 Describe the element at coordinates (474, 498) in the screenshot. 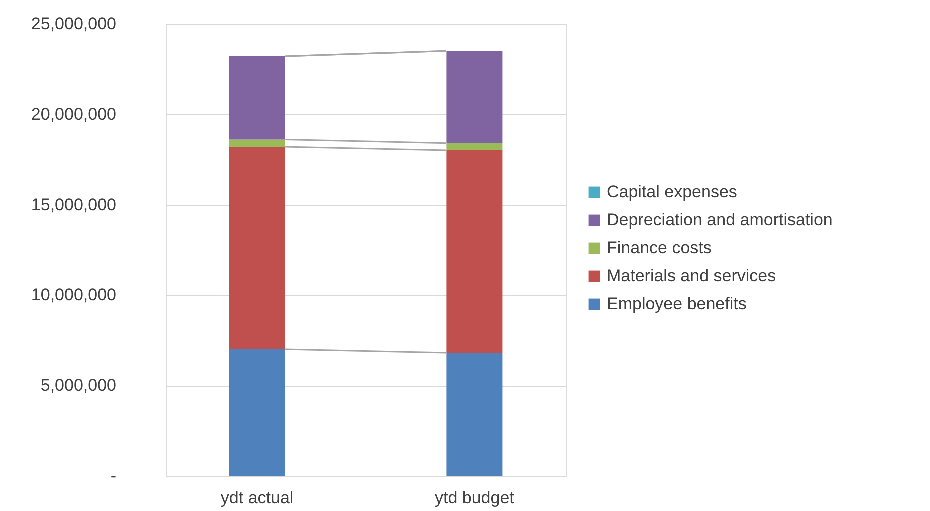

I see `x-tick-label: ytd budget` at that location.